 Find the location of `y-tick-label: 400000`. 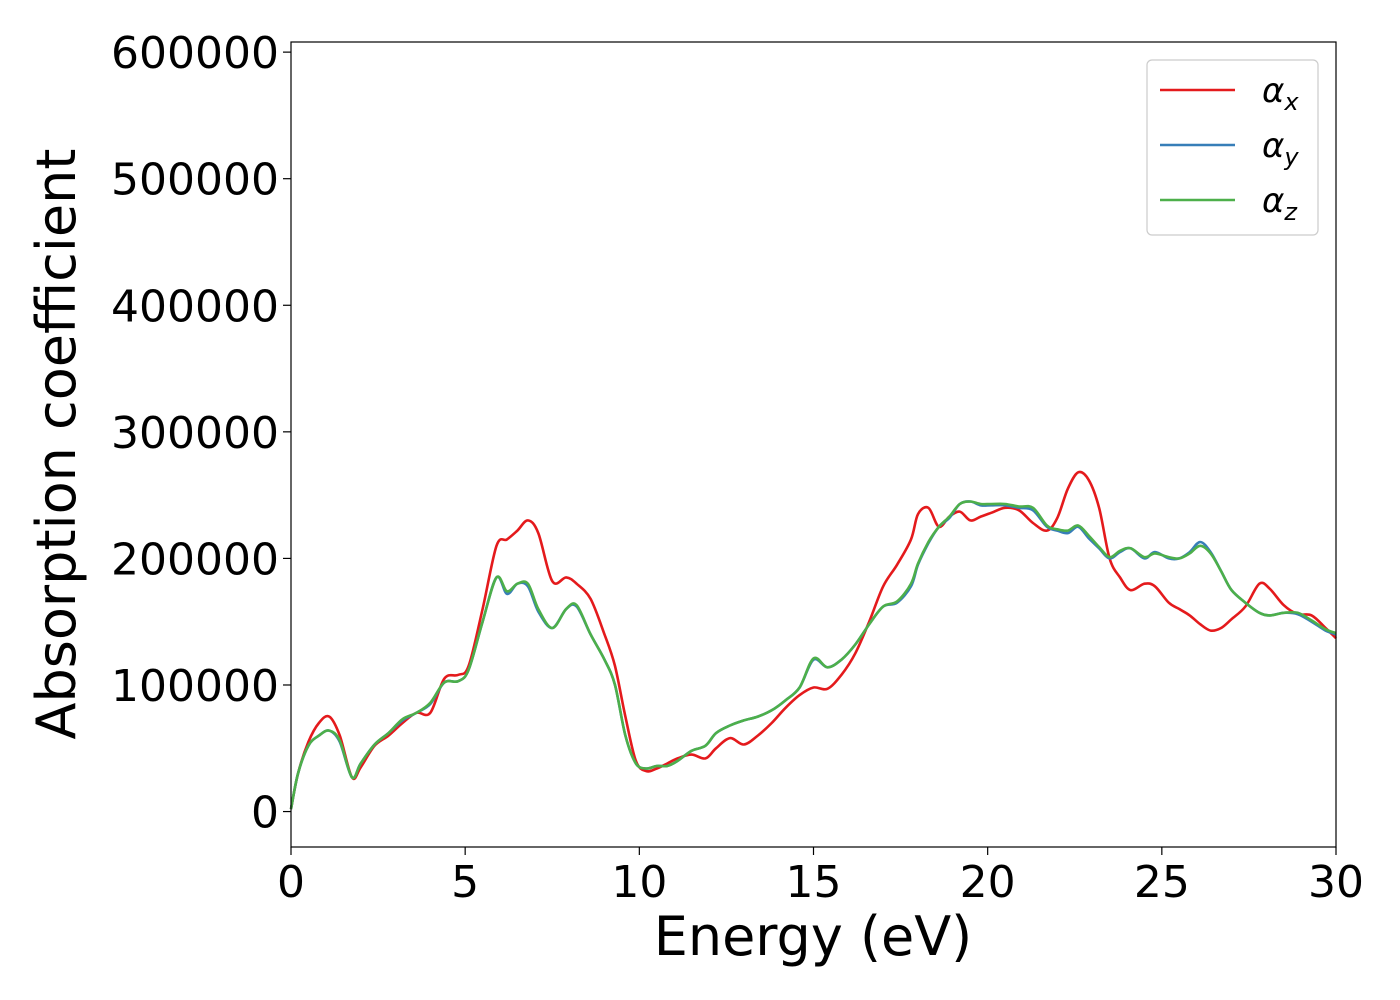

y-tick-label: 400000 is located at coordinates (195, 306).